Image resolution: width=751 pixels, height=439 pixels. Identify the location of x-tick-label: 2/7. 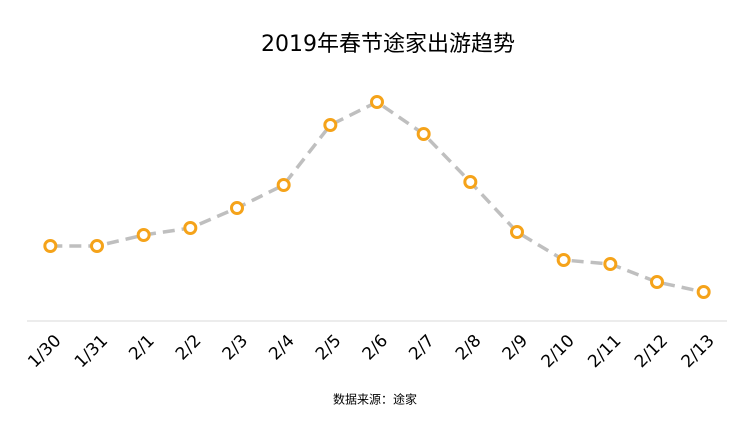
(421, 347).